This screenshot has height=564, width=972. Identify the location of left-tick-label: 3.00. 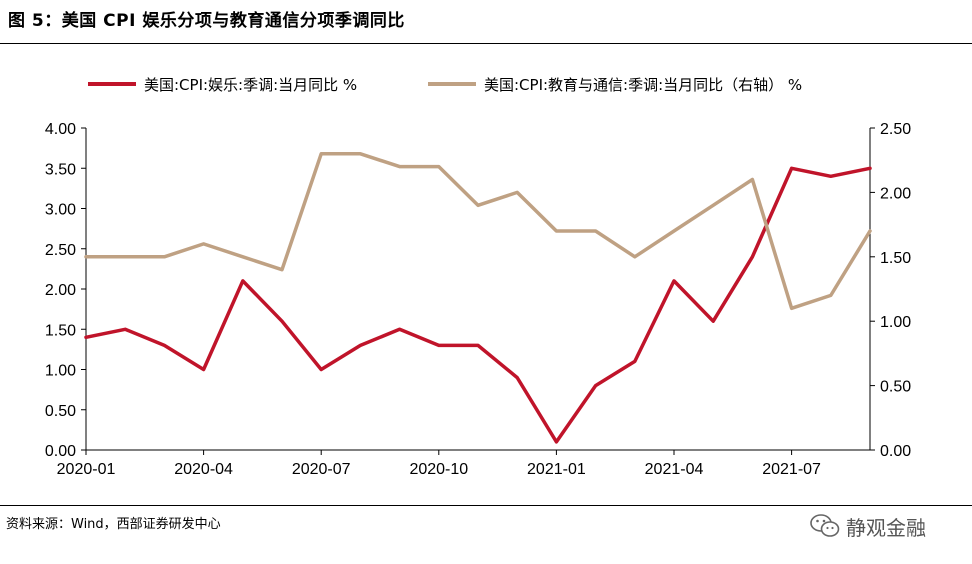
(60, 210).